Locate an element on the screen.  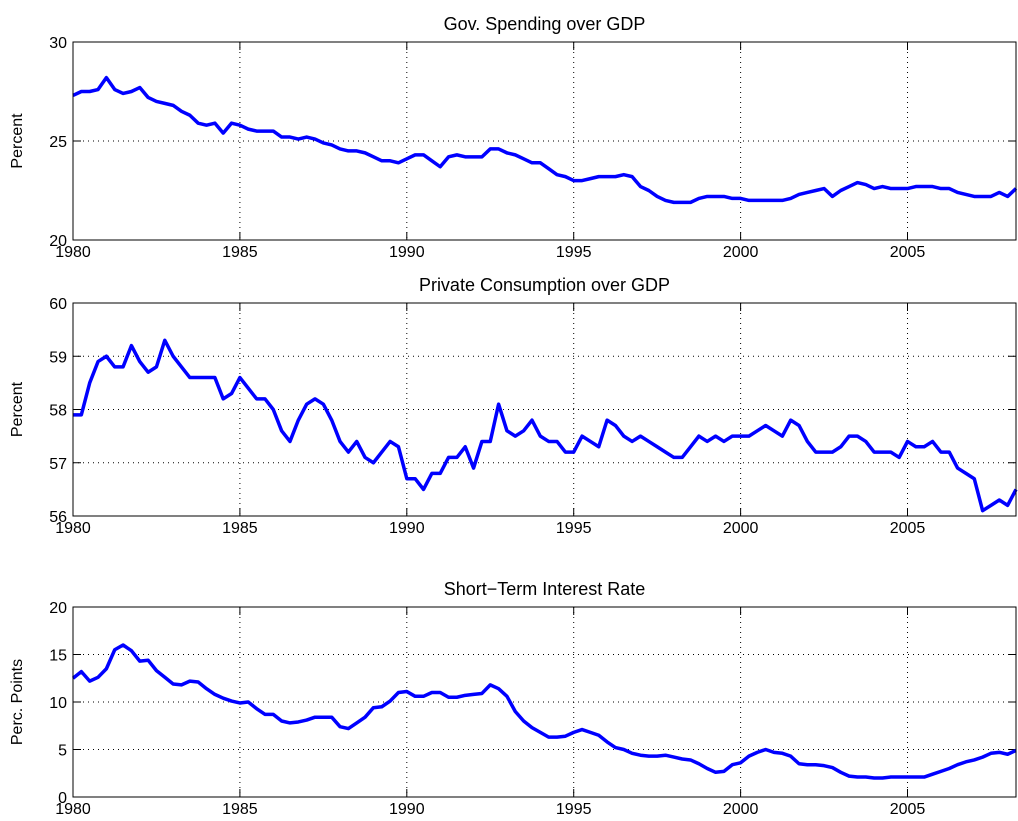
data-line is located at coordinates (545, 140).